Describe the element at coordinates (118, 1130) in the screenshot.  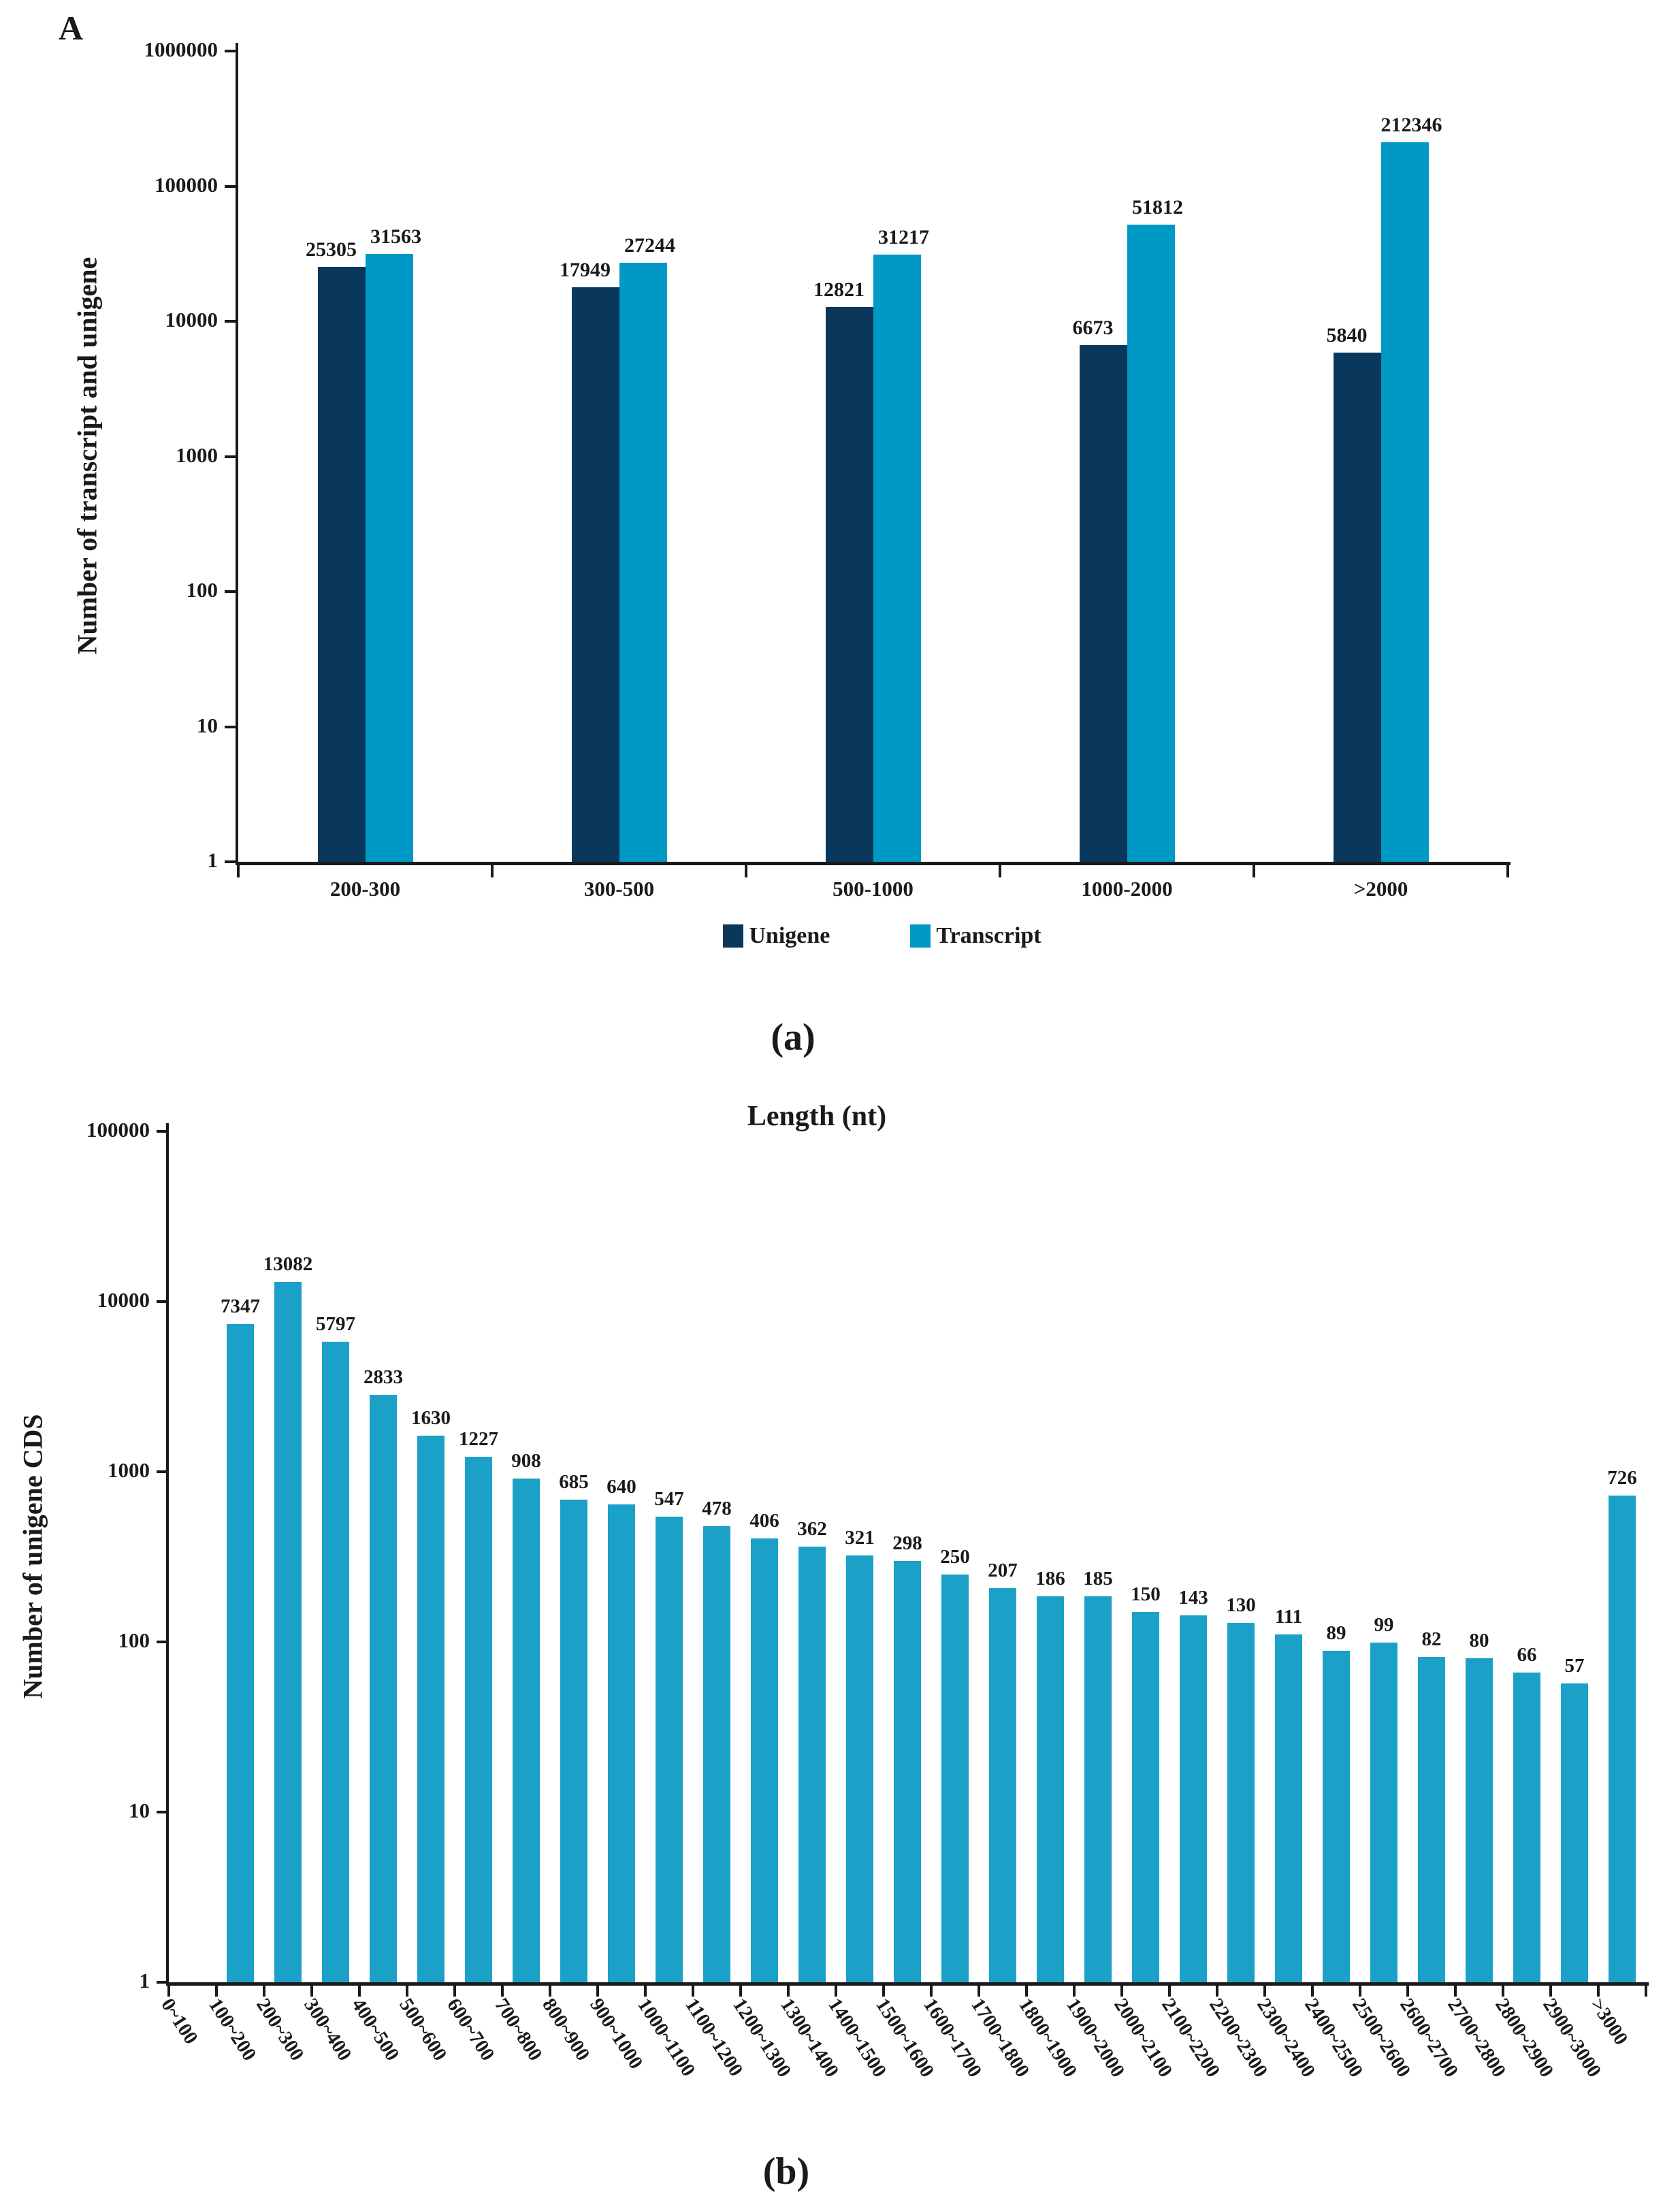
I see `y-tick-label-b: 100000` at that location.